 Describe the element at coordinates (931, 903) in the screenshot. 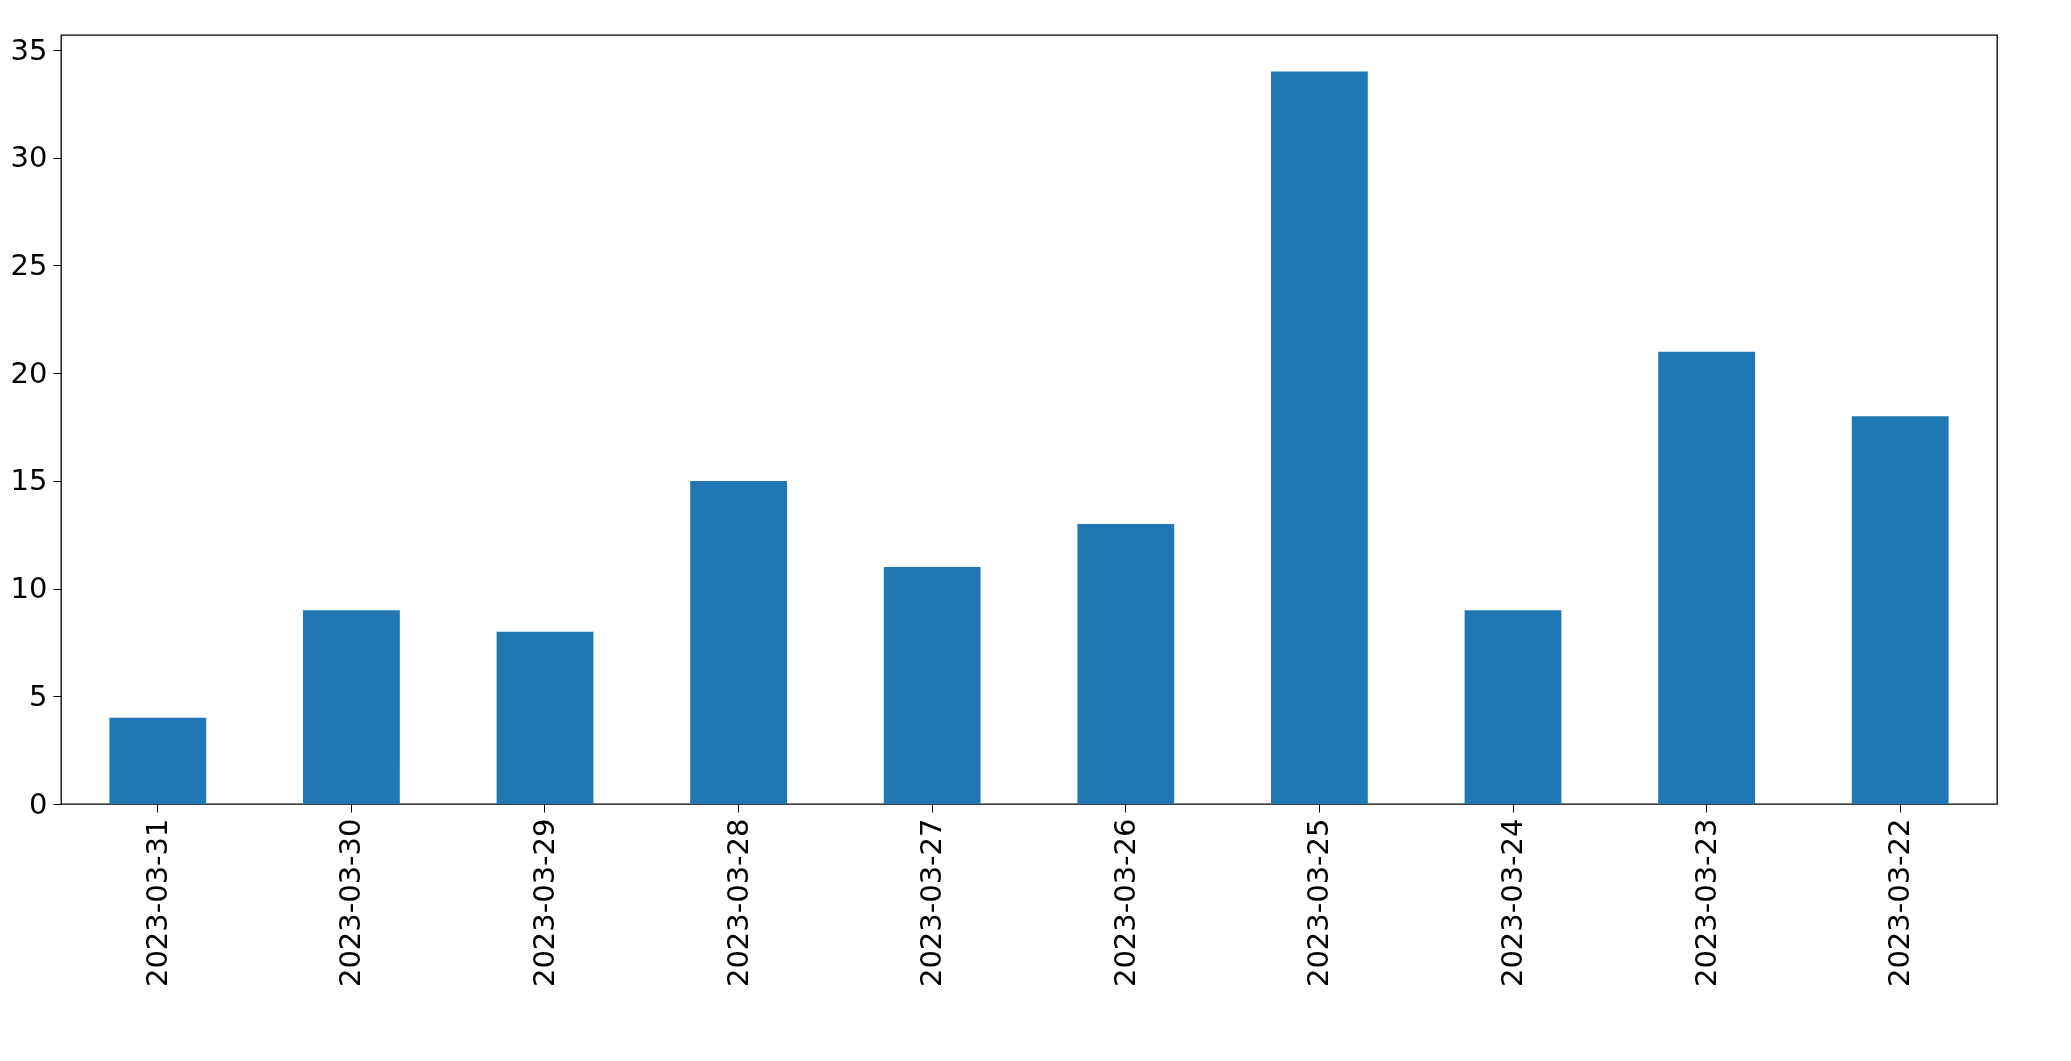

I see `x-tick-label: 2023-03-27` at that location.